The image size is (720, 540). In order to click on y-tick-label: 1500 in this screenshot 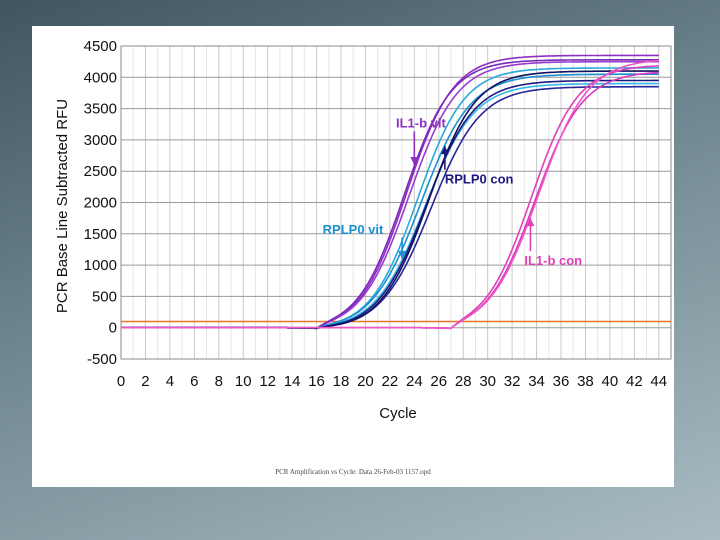, I will do `click(100, 234)`.